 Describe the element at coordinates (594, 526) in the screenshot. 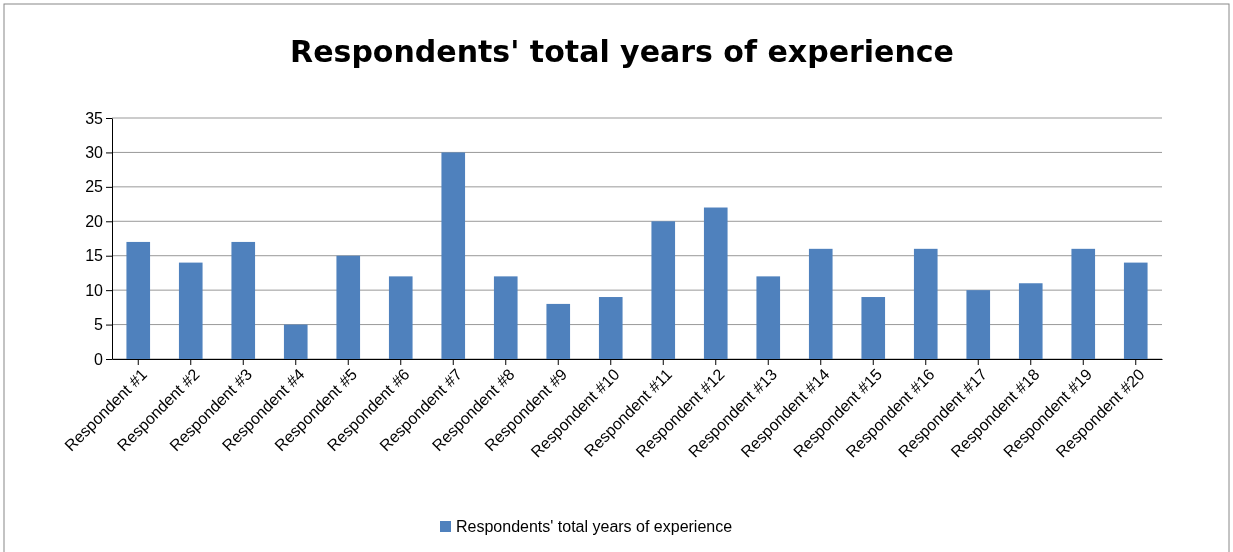

I see `legend-label: Respondents' total years of experience` at that location.